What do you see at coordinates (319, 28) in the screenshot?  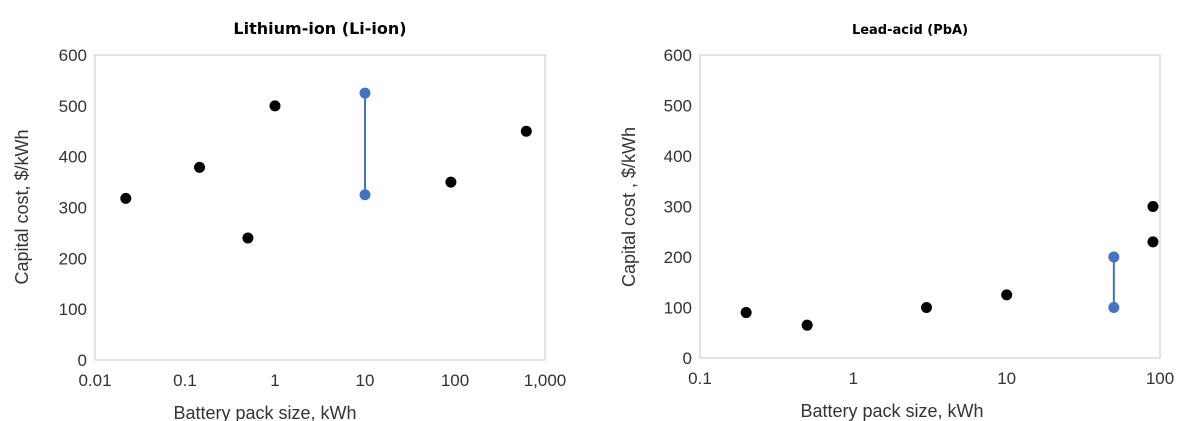 I see `chart-title: Lithium-ion (Li-ion)` at bounding box center [319, 28].